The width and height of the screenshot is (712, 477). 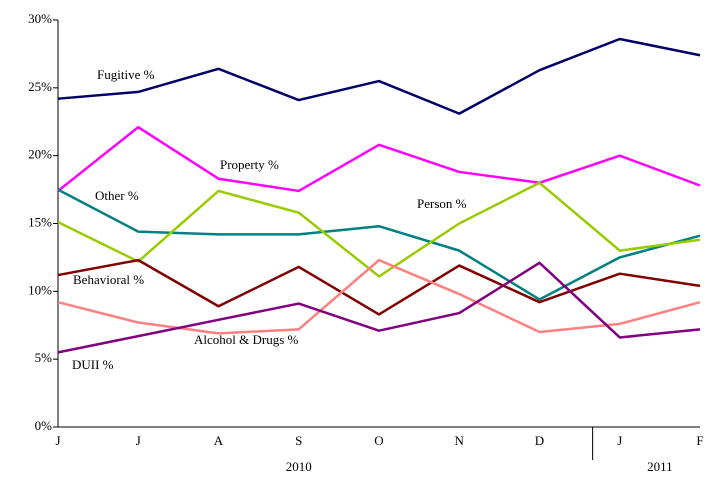 What do you see at coordinates (298, 440) in the screenshot?
I see `x-tick-label: S` at bounding box center [298, 440].